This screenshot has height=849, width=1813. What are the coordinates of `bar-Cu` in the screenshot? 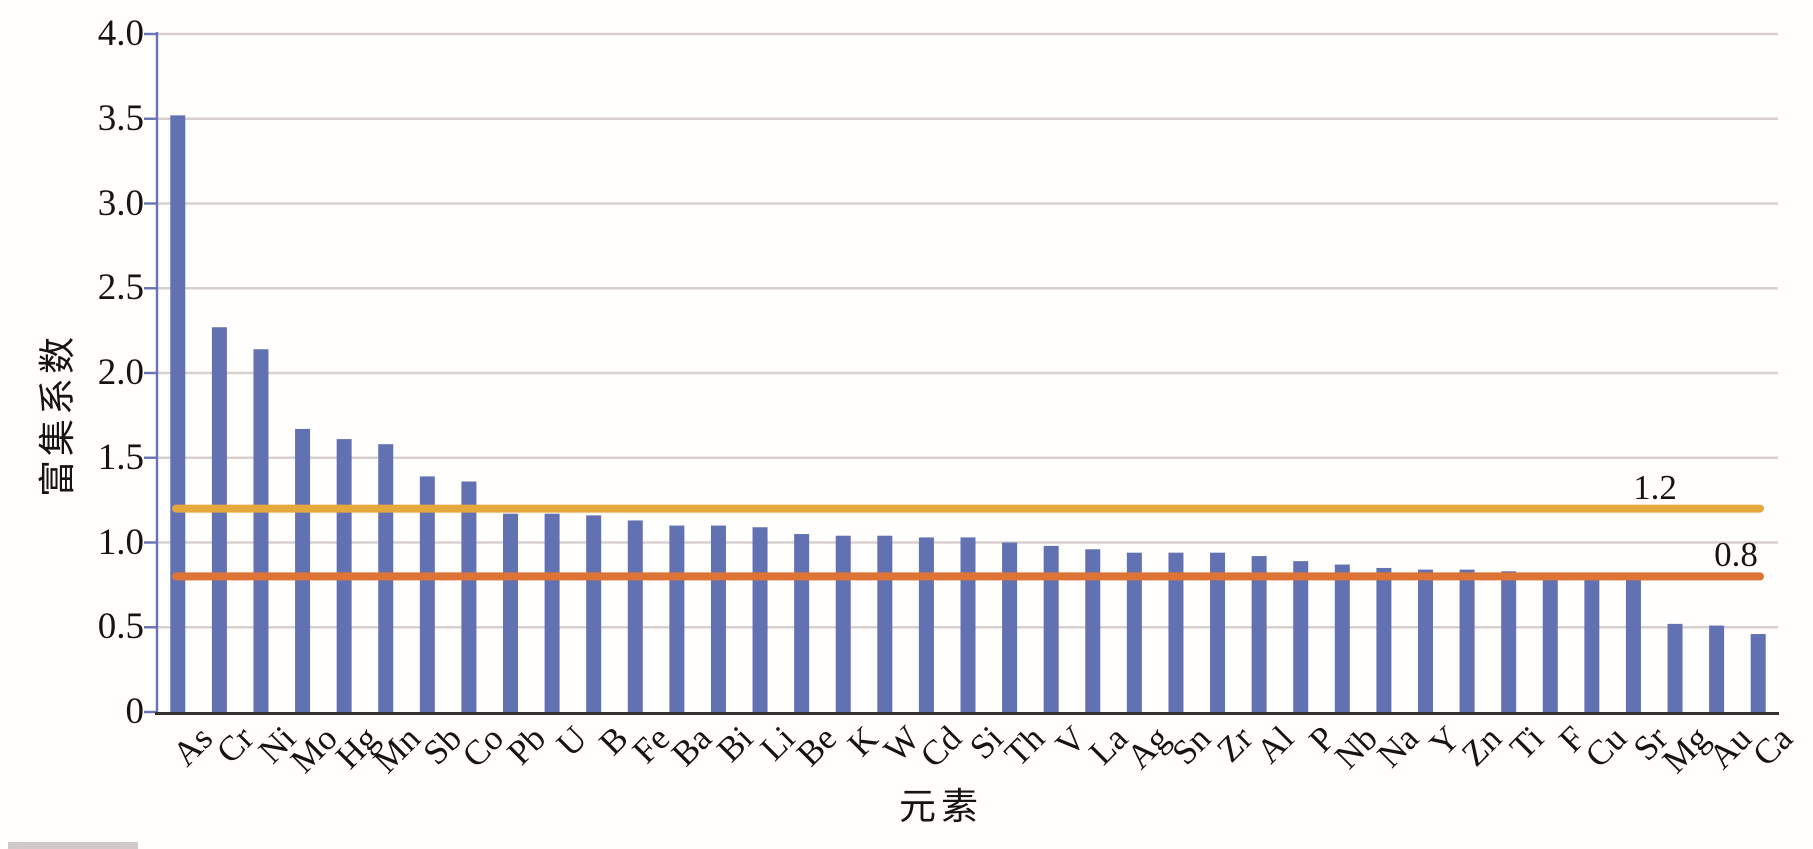 It's located at (1592, 645).